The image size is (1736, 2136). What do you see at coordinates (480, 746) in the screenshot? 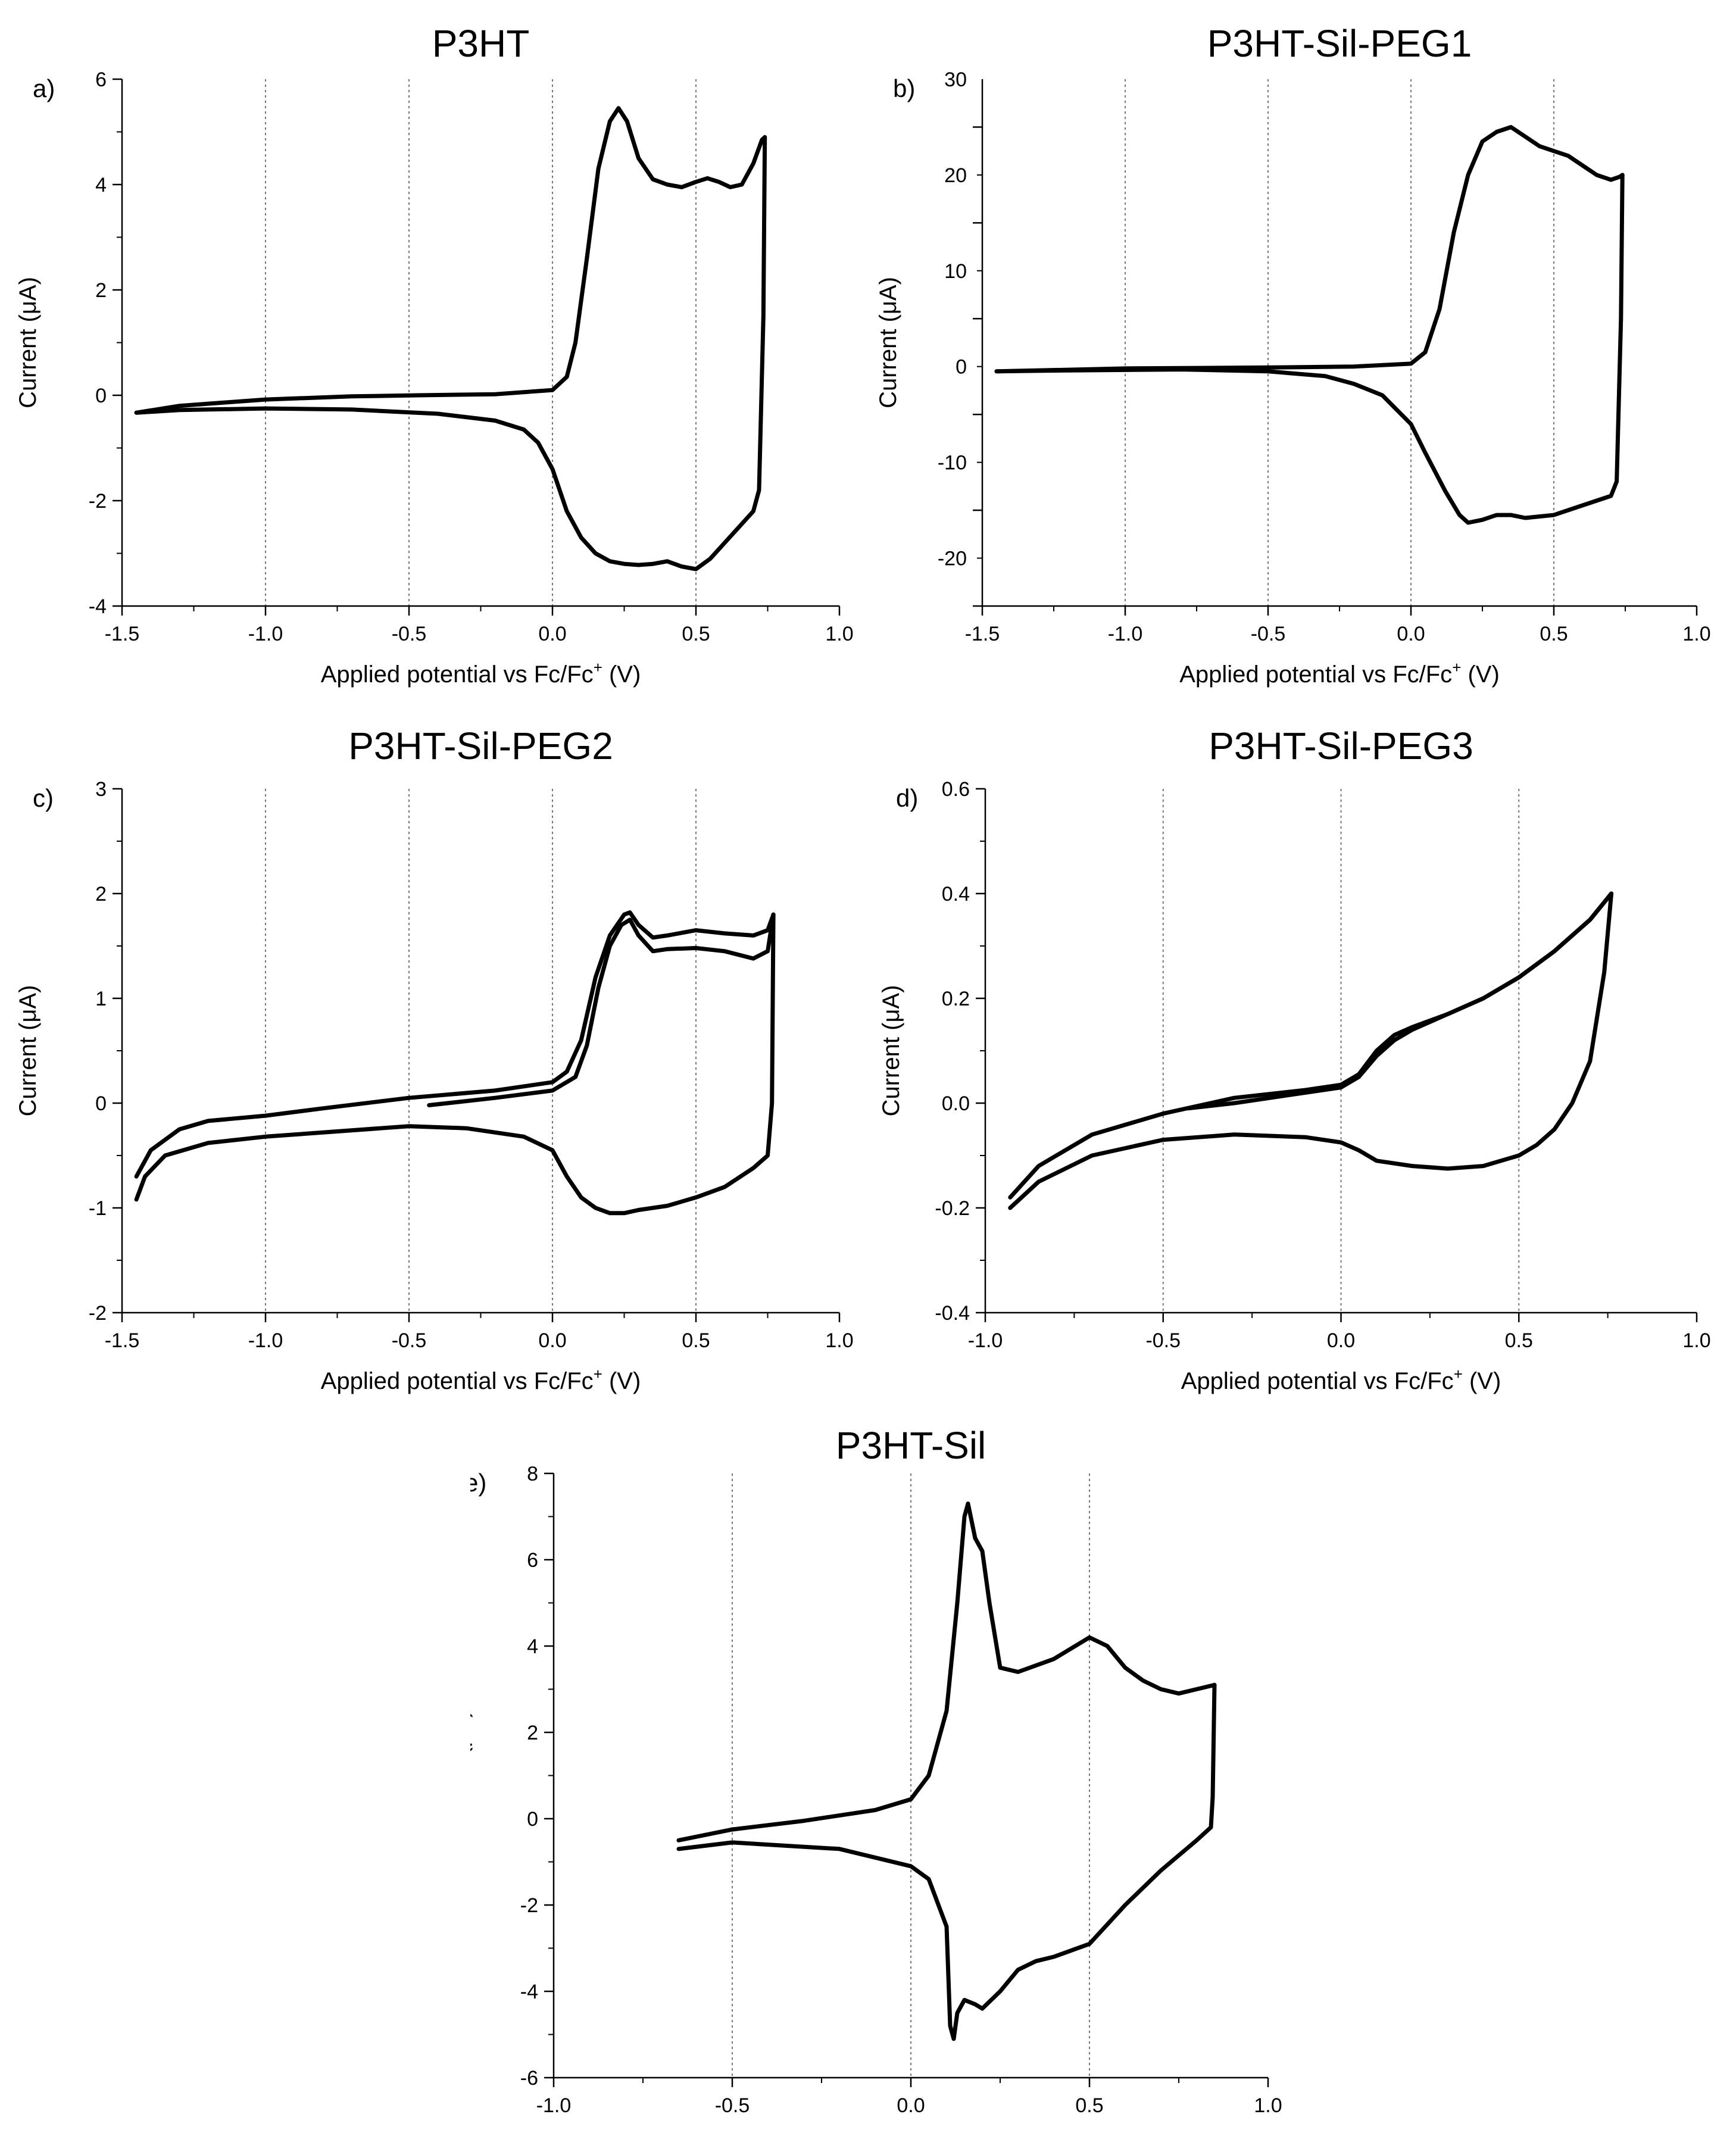
I see `chart-title: P3HT-Sil-PEG2` at bounding box center [480, 746].